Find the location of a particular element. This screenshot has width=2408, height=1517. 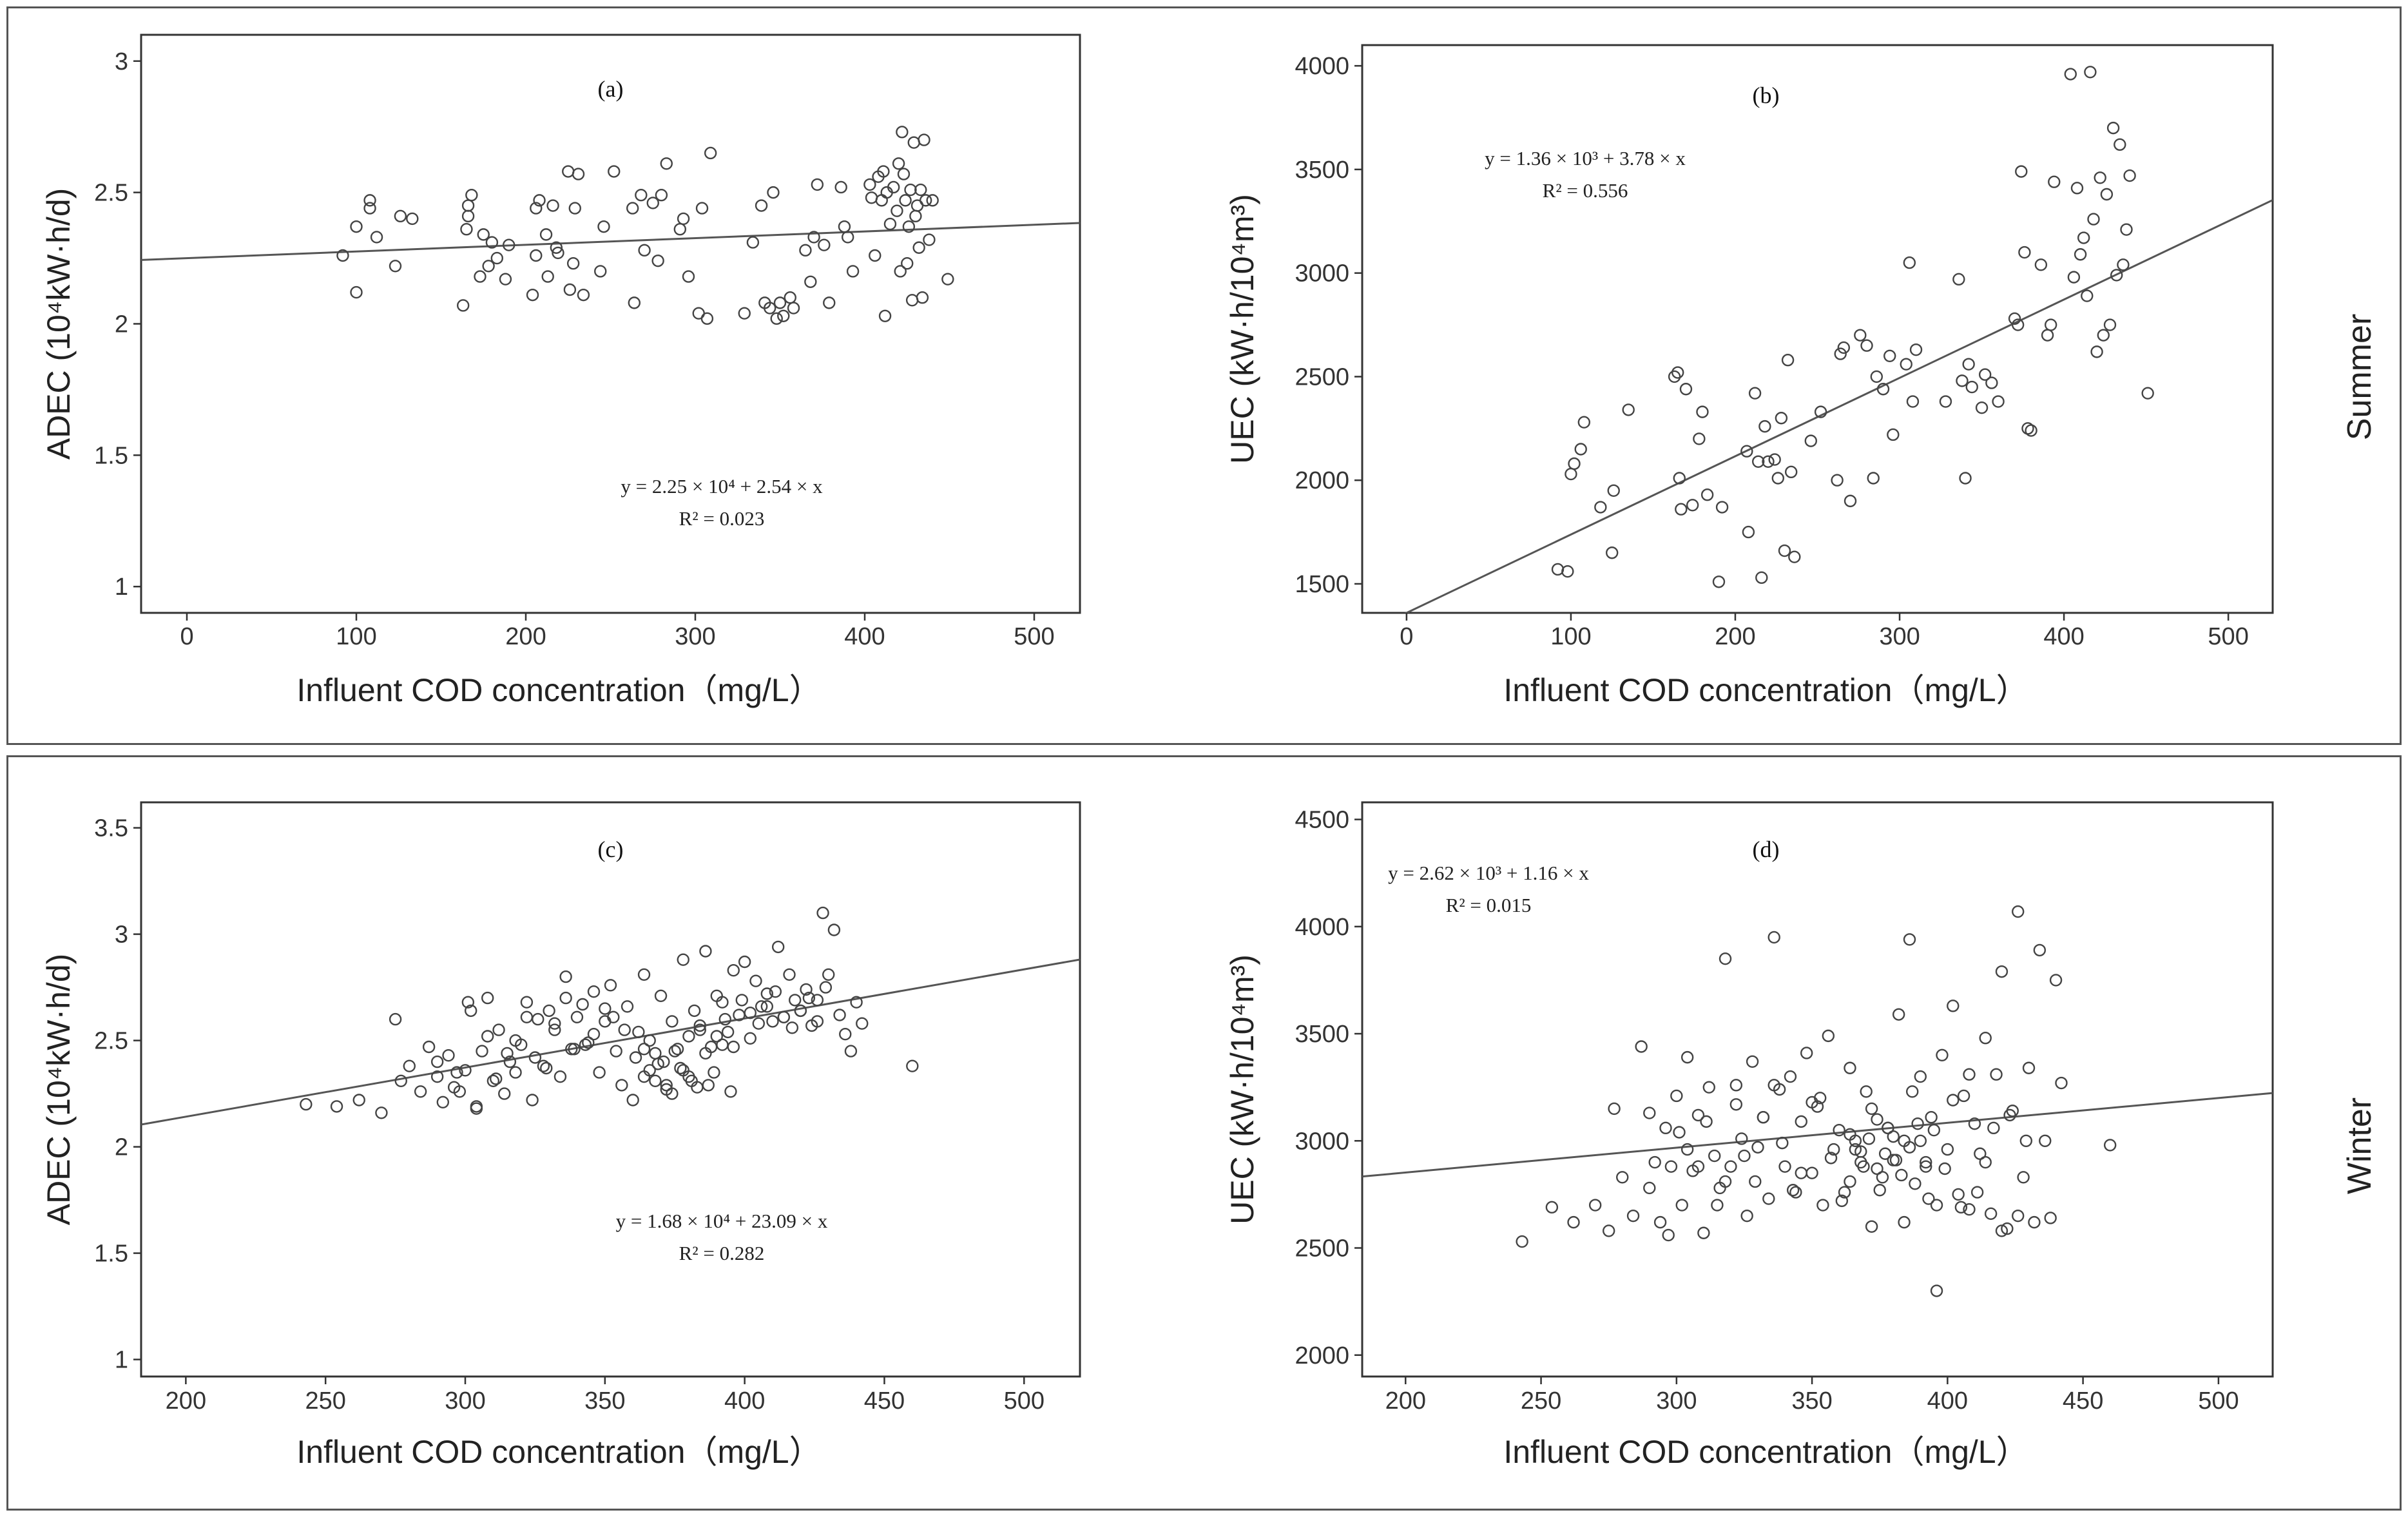

y-axis-title: UEC (kW·h/10⁴m³) is located at coordinates (1242, 329).